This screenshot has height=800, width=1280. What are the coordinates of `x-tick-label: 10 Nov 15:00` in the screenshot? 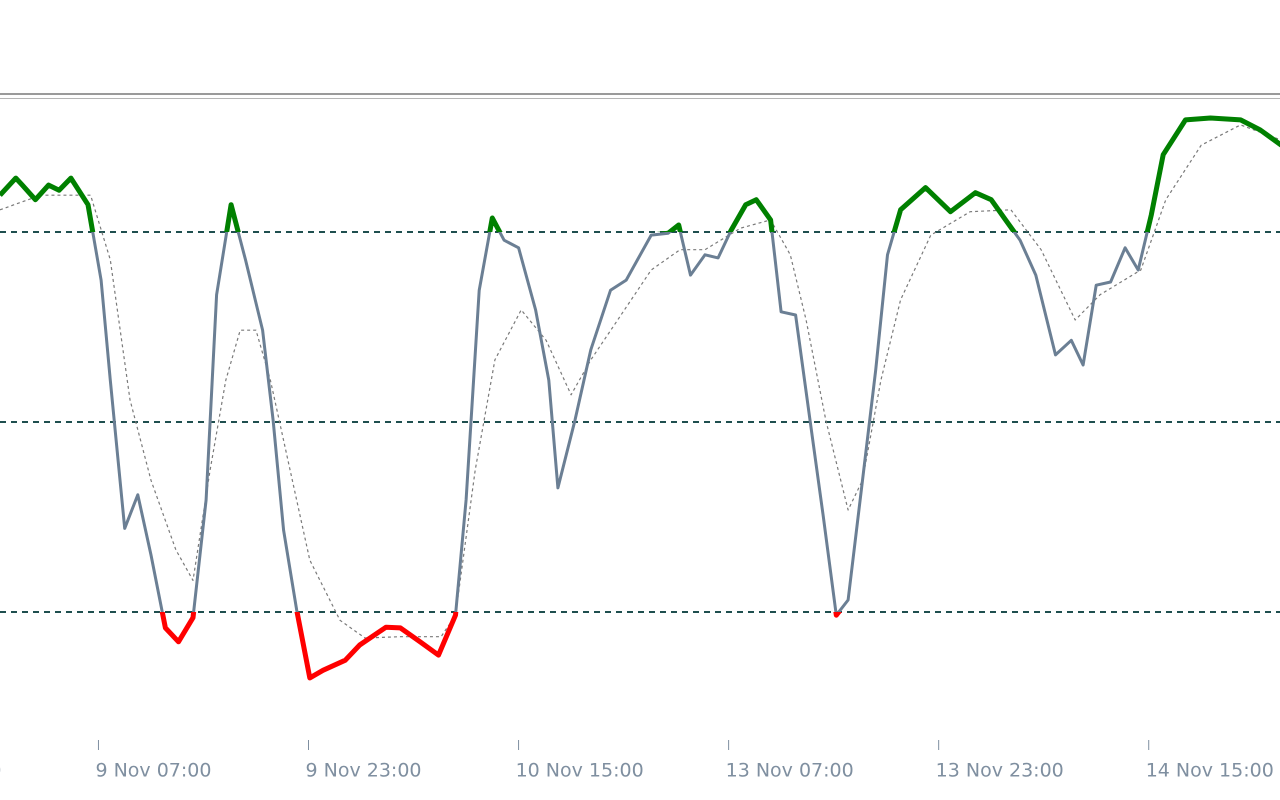 It's located at (580, 771).